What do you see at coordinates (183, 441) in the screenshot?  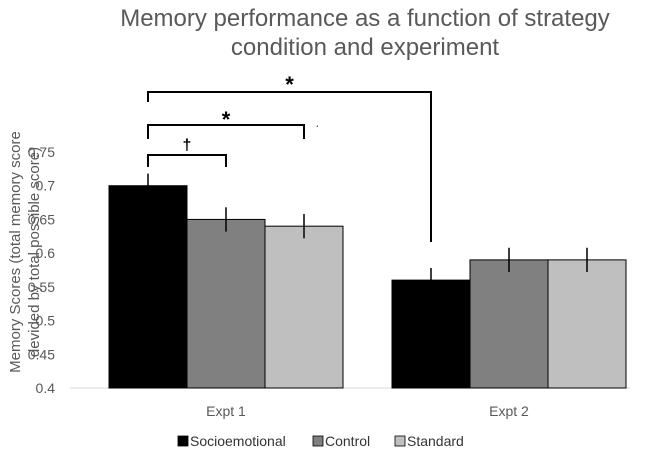 I see `legend-swatch-socioemotional` at bounding box center [183, 441].